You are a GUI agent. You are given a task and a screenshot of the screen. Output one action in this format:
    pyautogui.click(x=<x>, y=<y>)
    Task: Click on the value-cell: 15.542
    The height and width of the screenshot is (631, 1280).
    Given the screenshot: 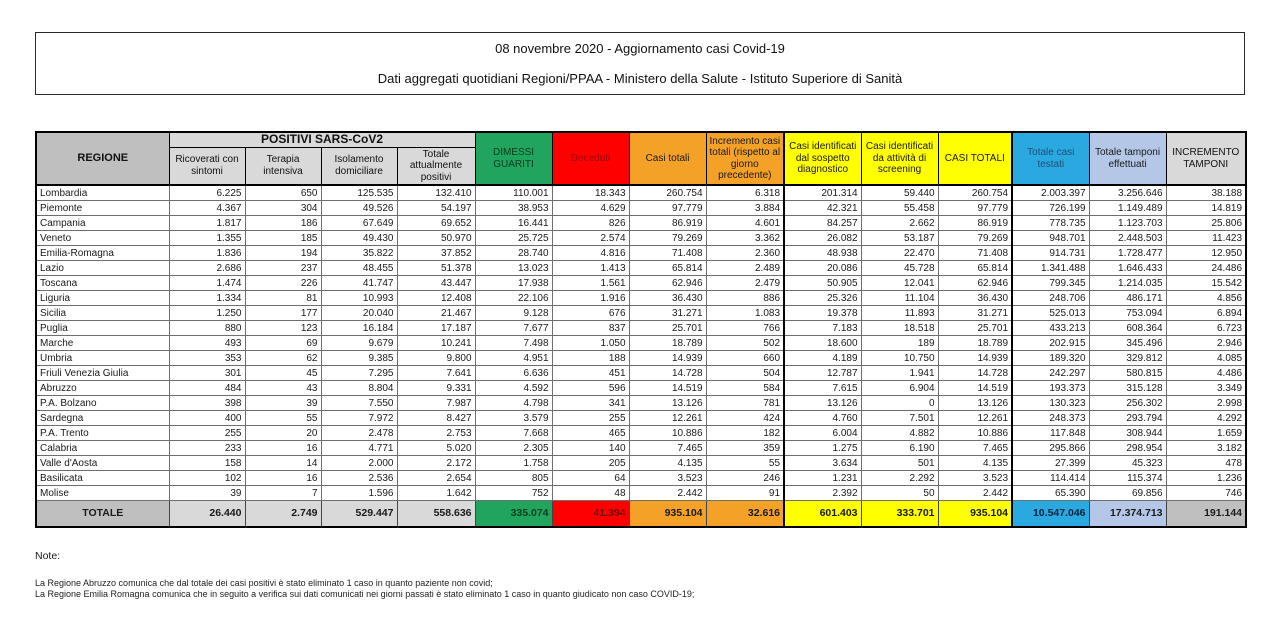 What is the action you would take?
    pyautogui.click(x=1206, y=283)
    